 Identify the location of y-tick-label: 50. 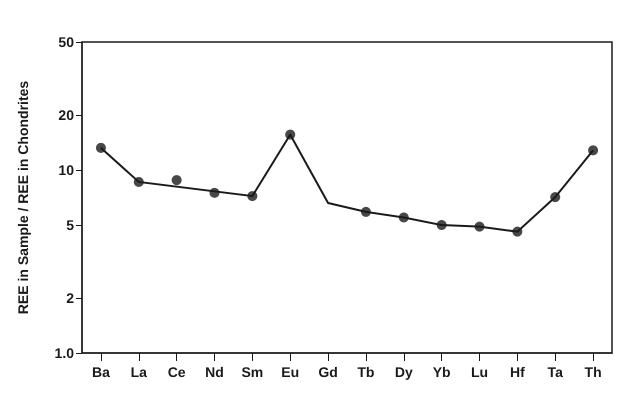
(66, 42).